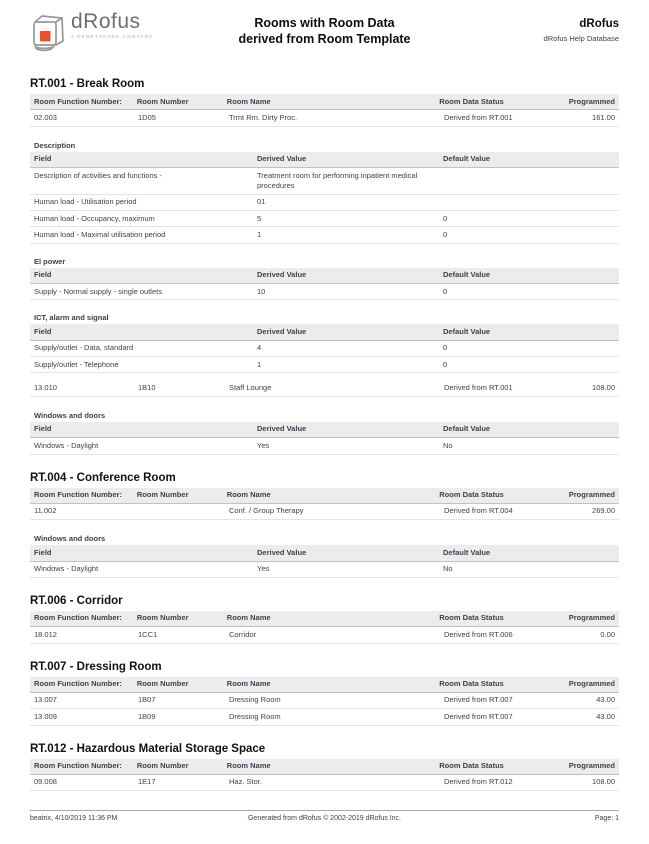  I want to click on field-cell: Human load - Occupancy, maximum, so click(94, 218).